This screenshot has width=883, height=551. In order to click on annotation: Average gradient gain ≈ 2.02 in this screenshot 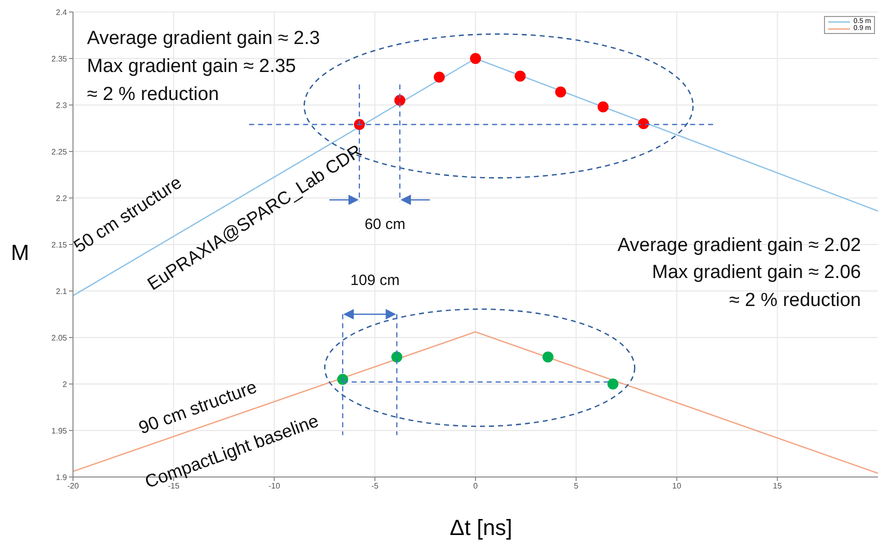, I will do `click(739, 246)`.